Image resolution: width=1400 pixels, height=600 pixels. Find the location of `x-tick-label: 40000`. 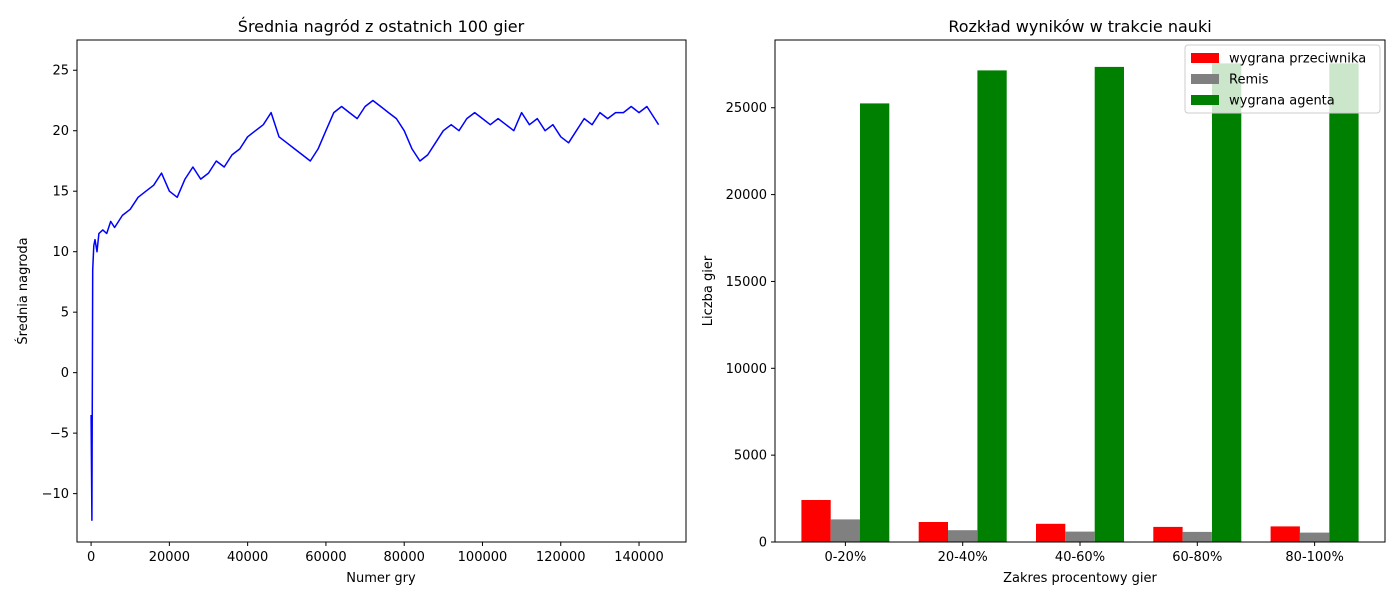

x-tick-label: 40000 is located at coordinates (247, 557).